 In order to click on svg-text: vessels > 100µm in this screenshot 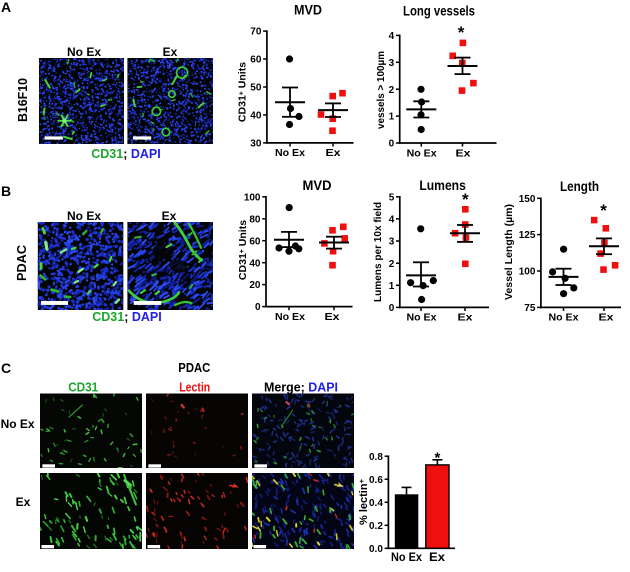, I will do `click(381, 90)`.